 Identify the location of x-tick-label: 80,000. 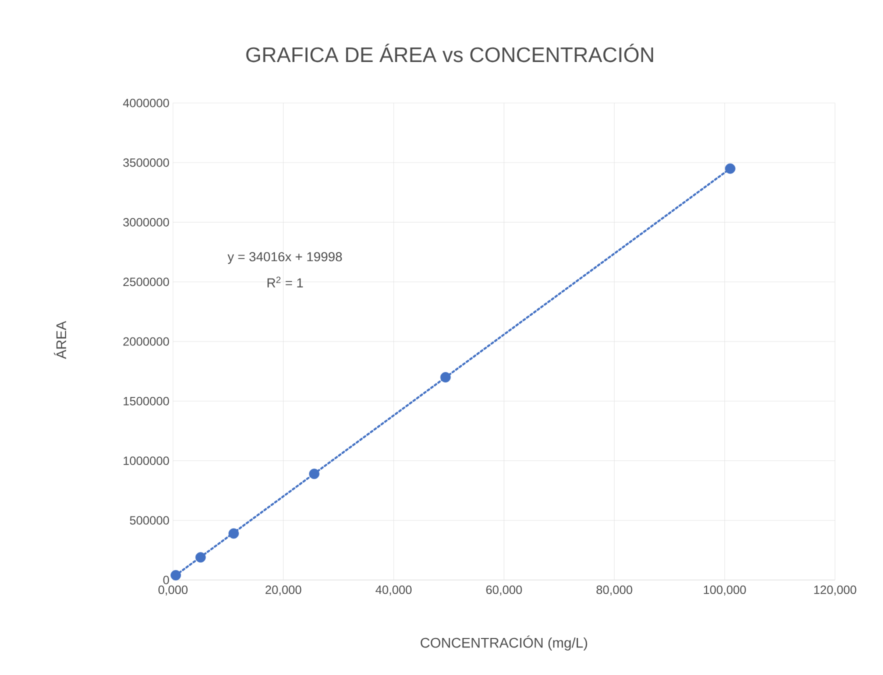
(614, 591).